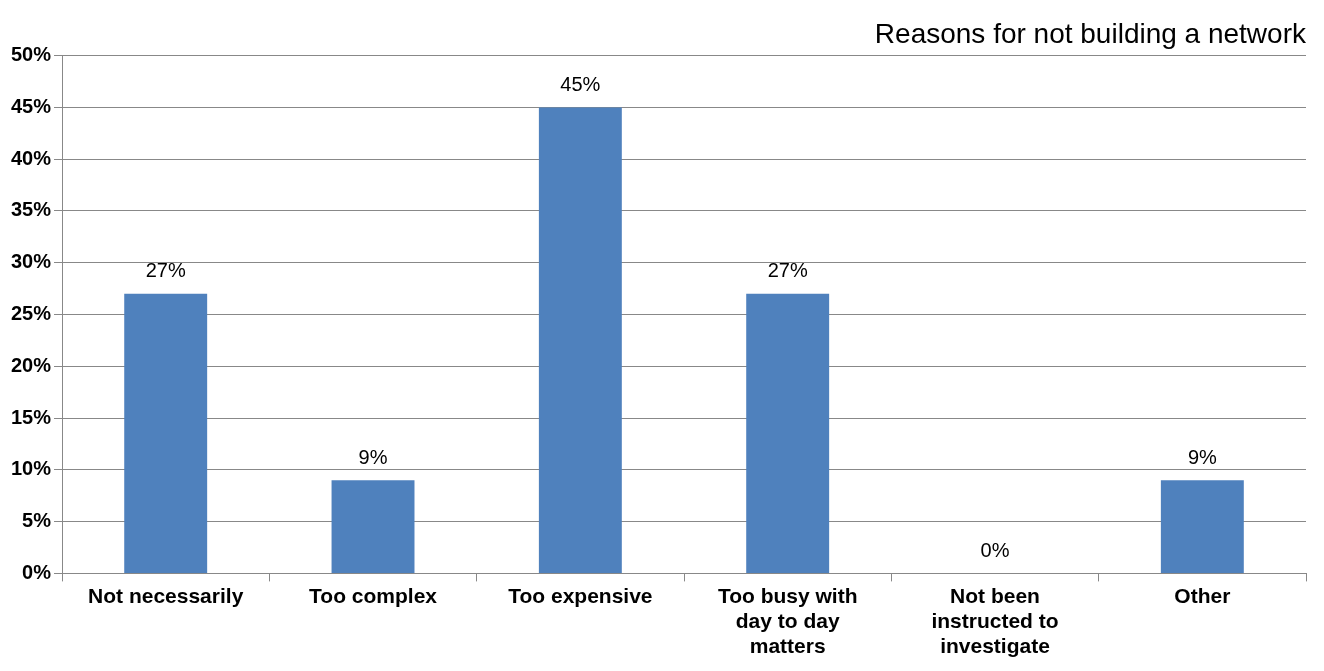 This screenshot has height=671, width=1324. I want to click on x-tick-label: Not been instructed to investigate, so click(995, 620).